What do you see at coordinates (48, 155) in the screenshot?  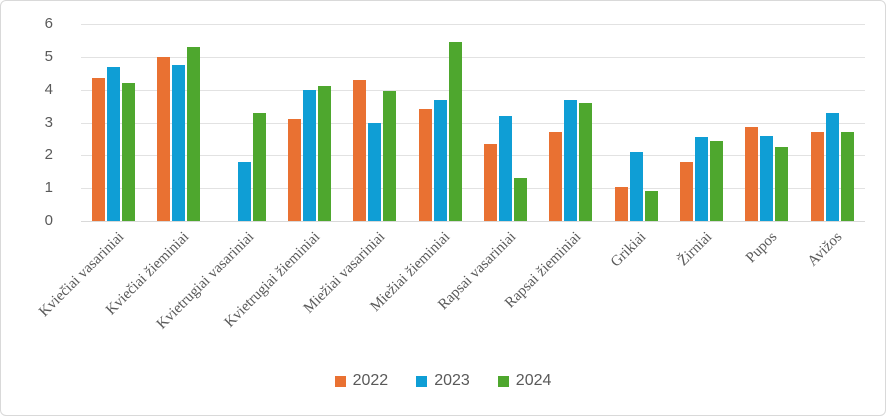 I see `y-tick-label: 2` at bounding box center [48, 155].